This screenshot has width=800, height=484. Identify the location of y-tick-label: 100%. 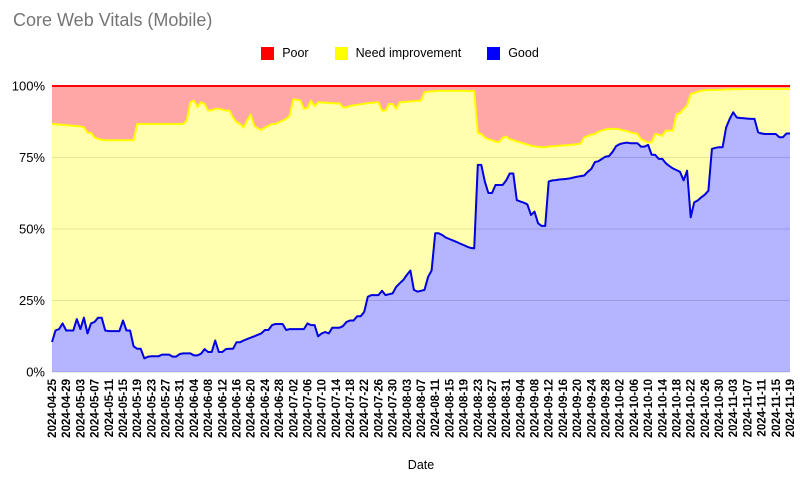
(29, 86).